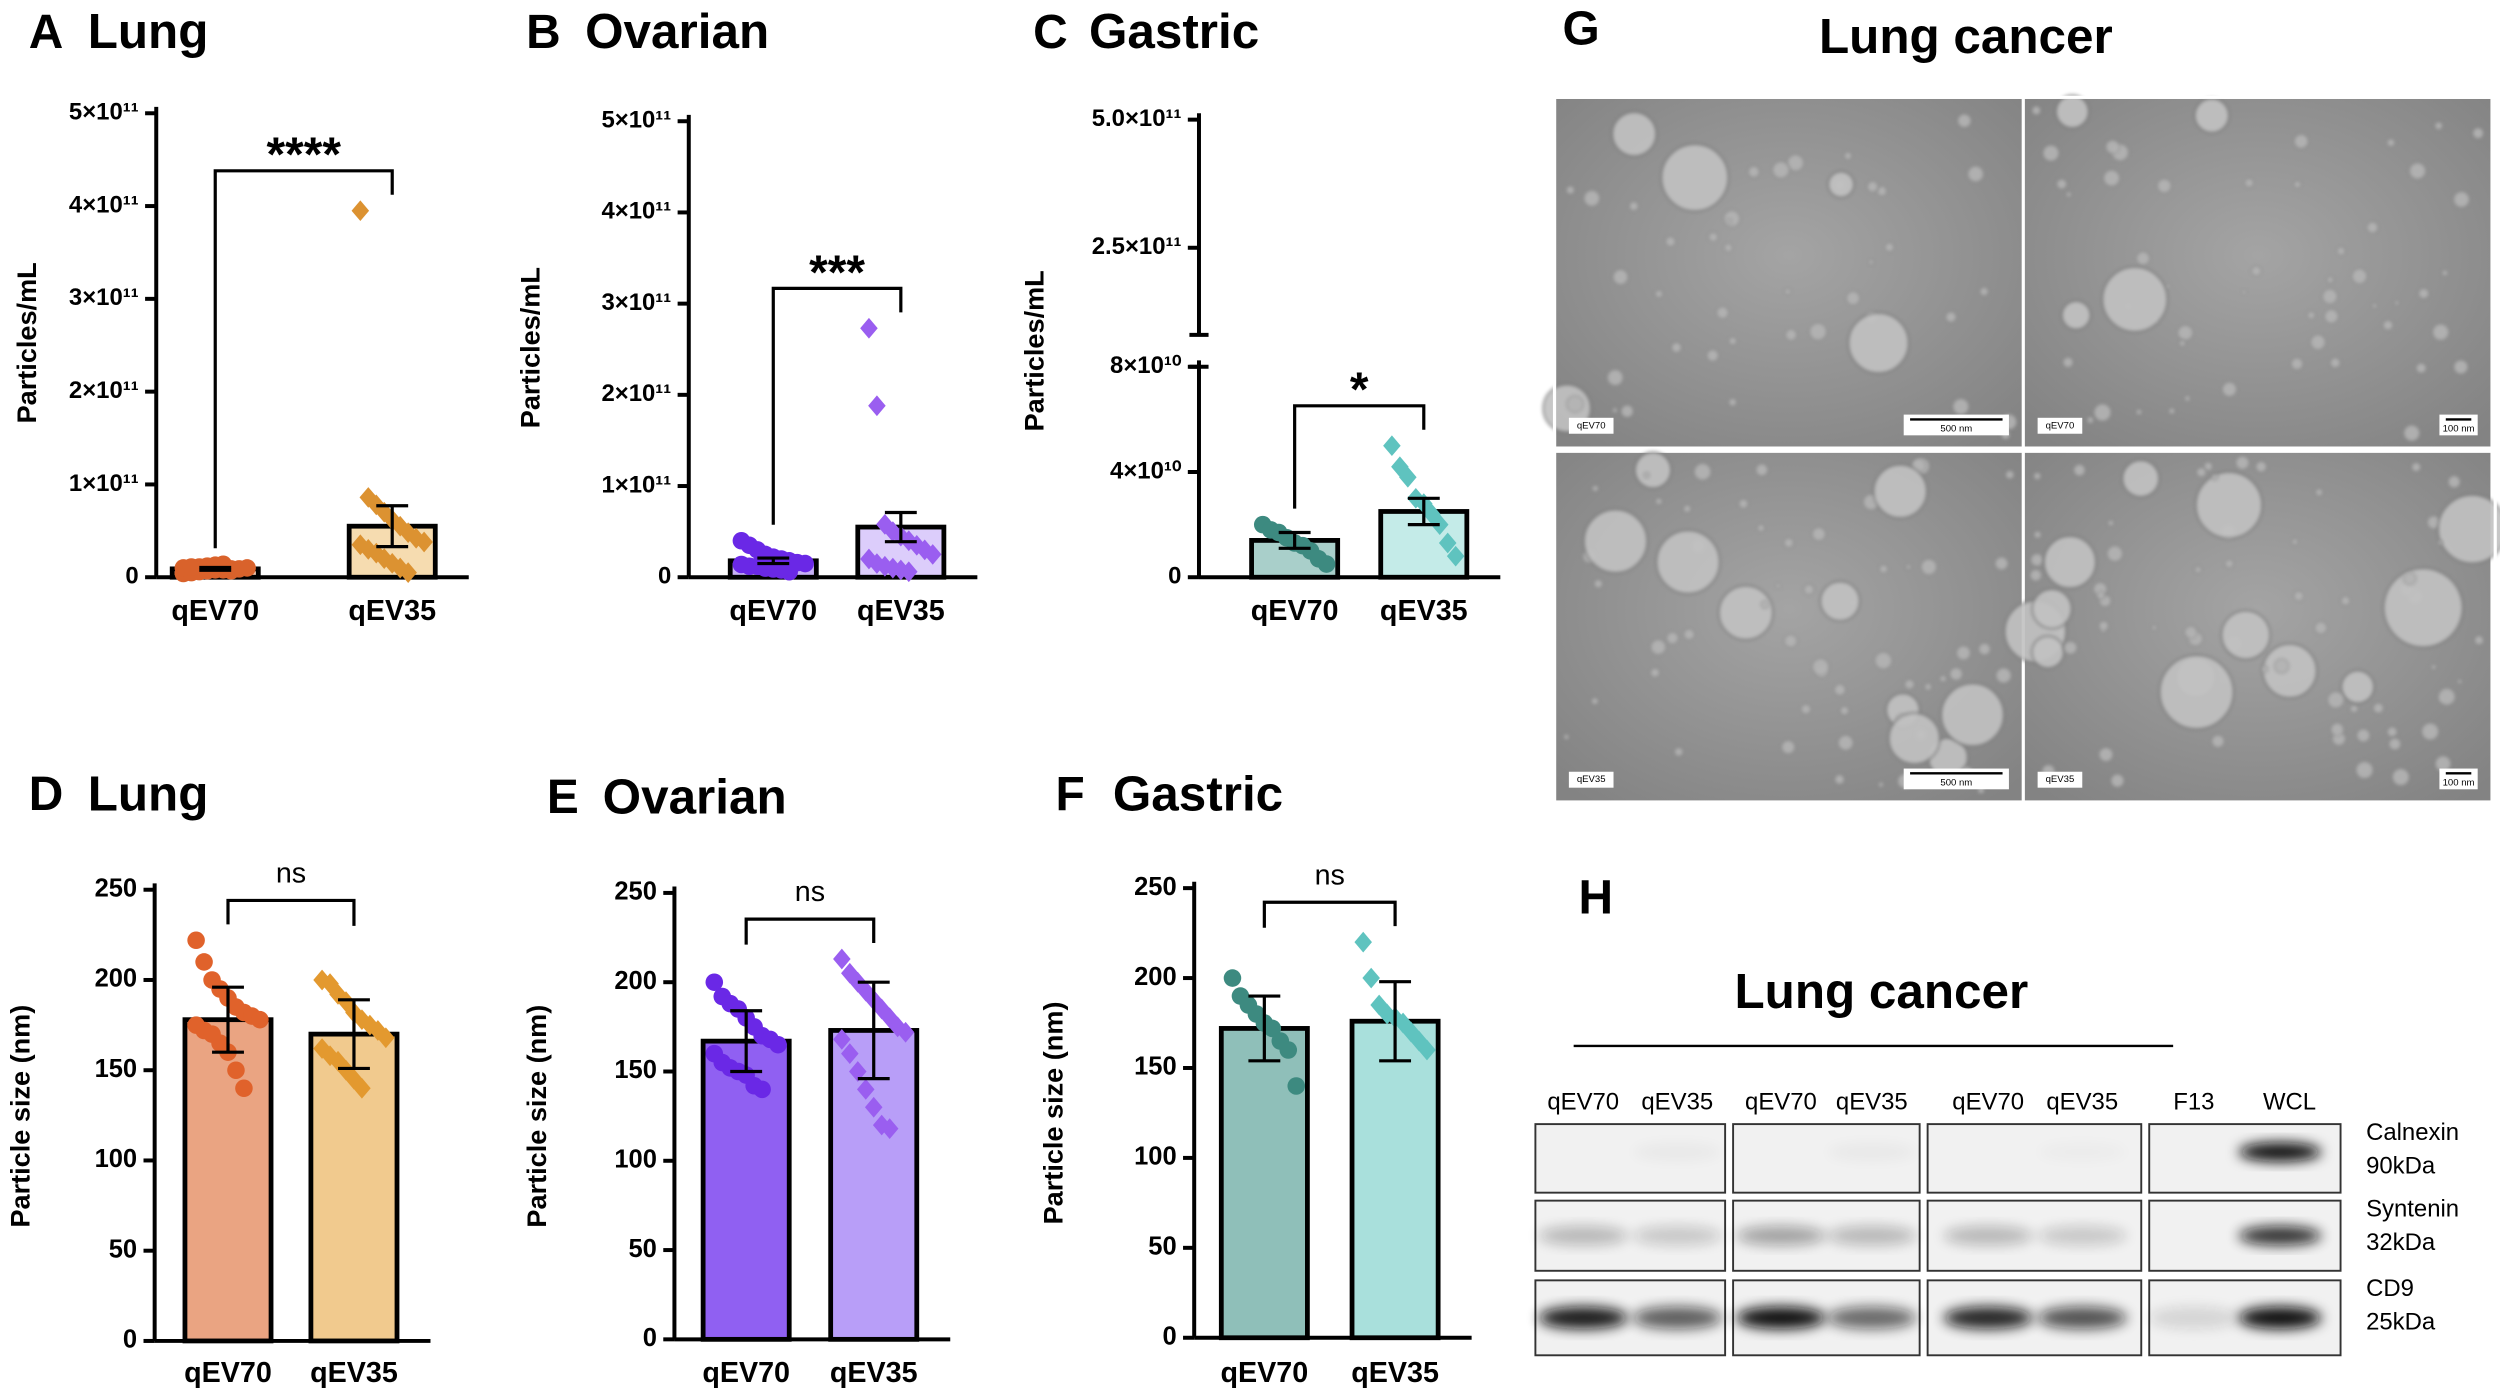 This screenshot has width=2500, height=1400. Describe the element at coordinates (148, 31) in the screenshot. I see `panel-title: Lung` at that location.